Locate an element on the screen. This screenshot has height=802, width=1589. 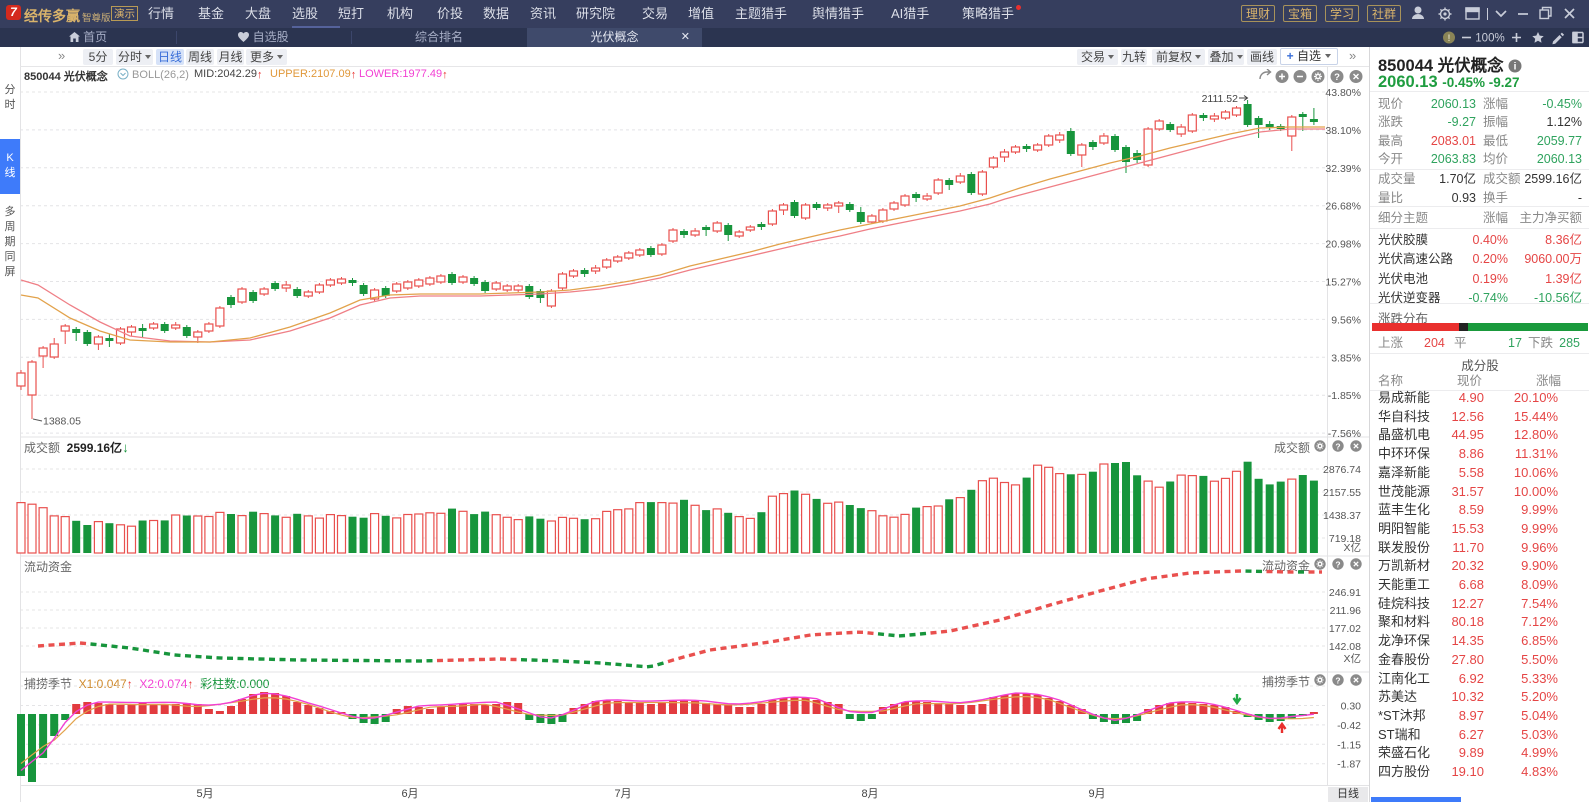
svg-text: 1438.37 is located at coordinates (1342, 516).